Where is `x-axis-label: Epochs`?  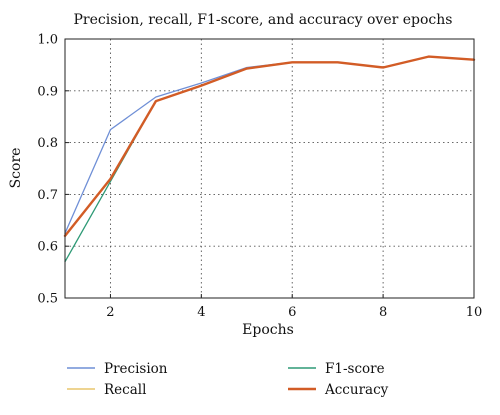
x-axis-label: Epochs is located at coordinates (268, 330).